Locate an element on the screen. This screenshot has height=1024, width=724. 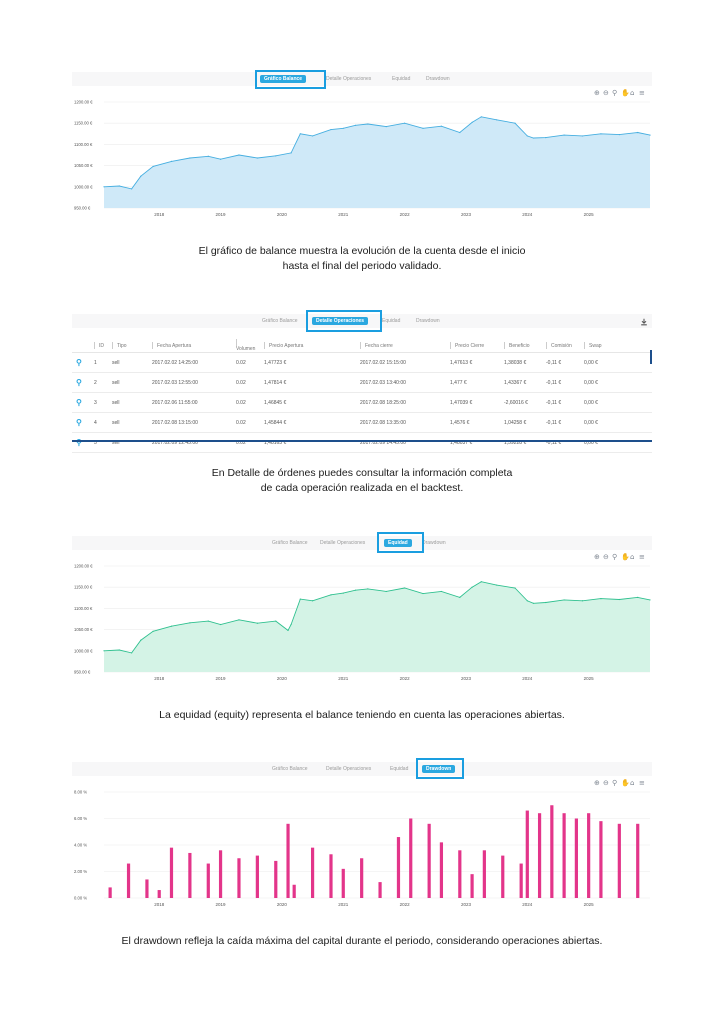
y-tick-label: 1200.00 € is located at coordinates (83, 102).